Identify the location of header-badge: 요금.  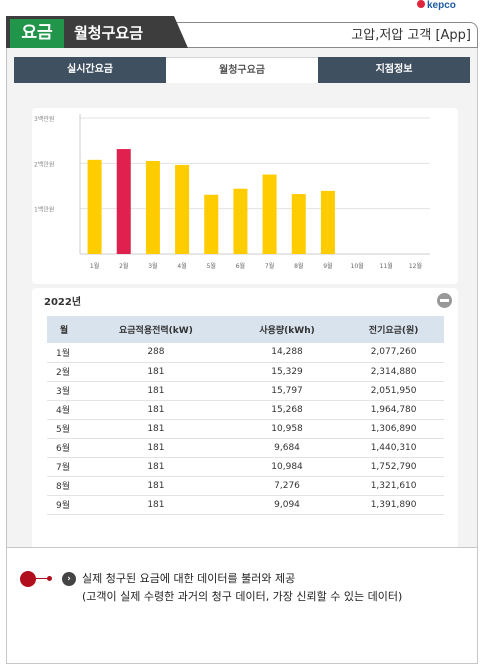
(37, 33).